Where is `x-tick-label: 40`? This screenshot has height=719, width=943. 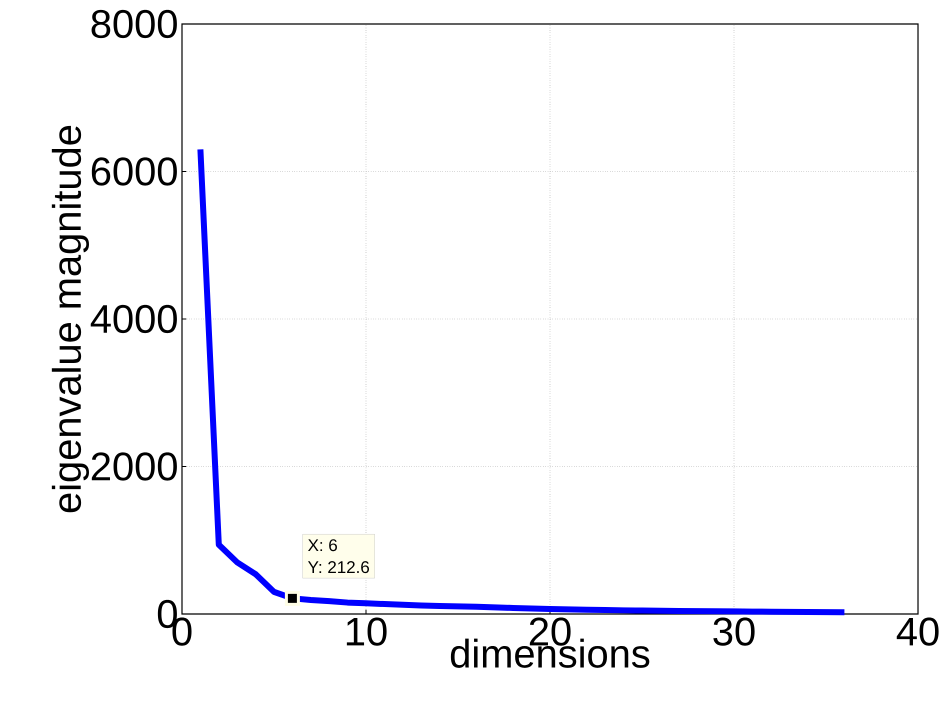 x-tick-label: 40 is located at coordinates (917, 632).